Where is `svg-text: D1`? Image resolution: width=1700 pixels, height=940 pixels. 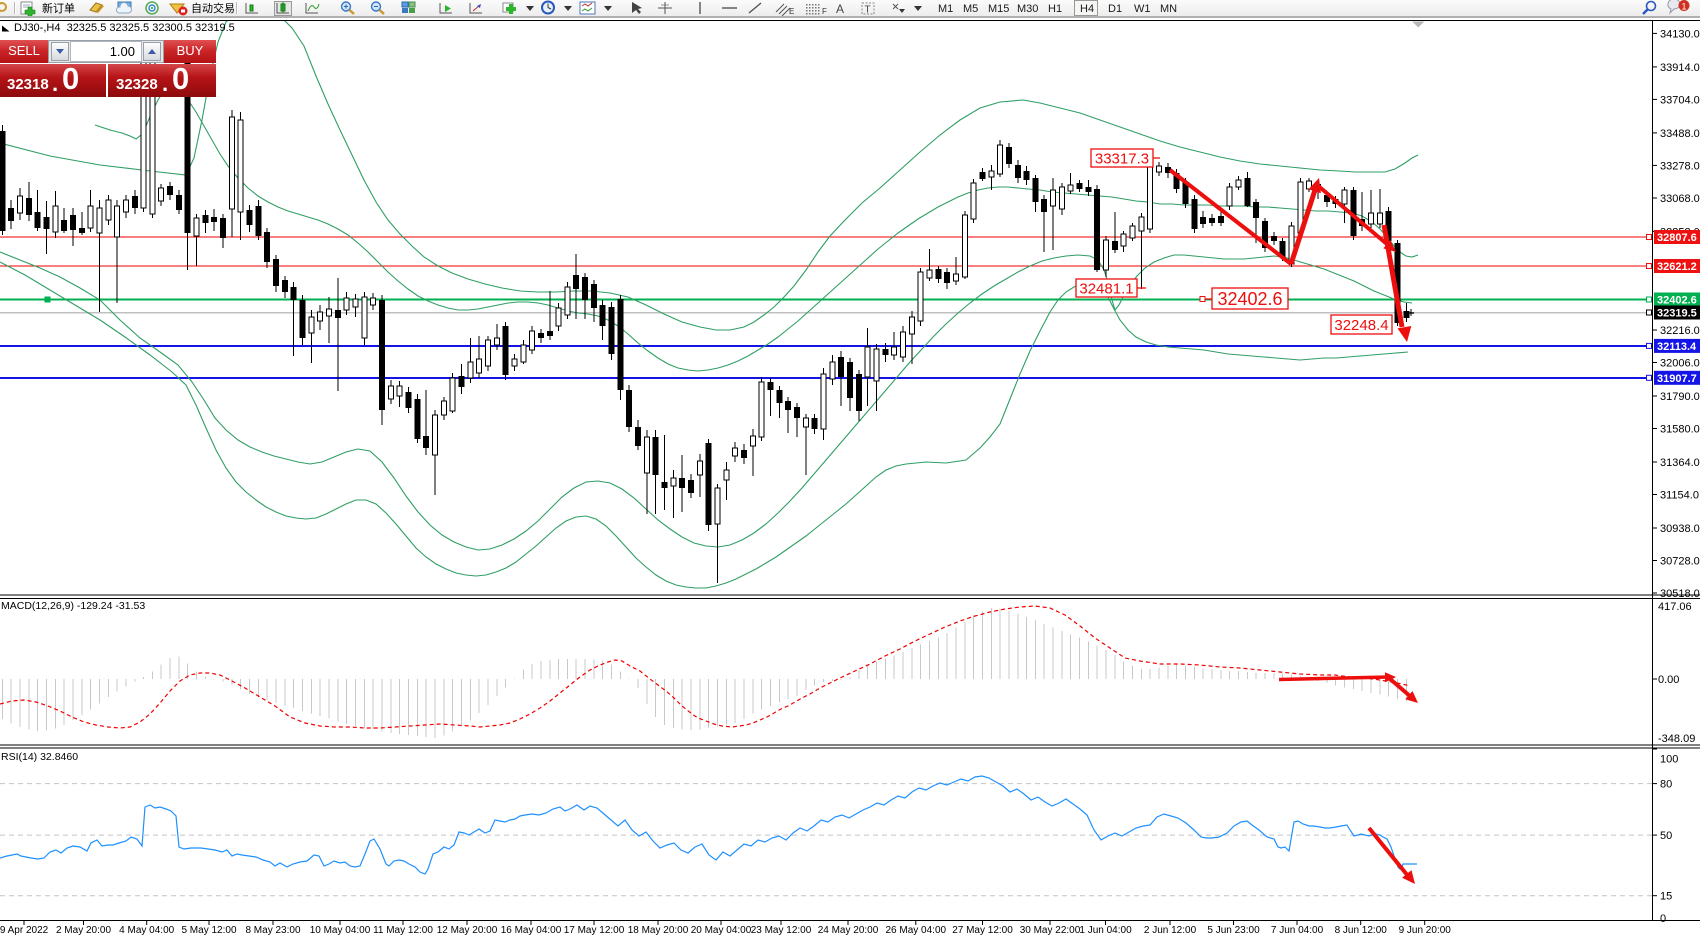
svg-text: D1 is located at coordinates (1115, 9).